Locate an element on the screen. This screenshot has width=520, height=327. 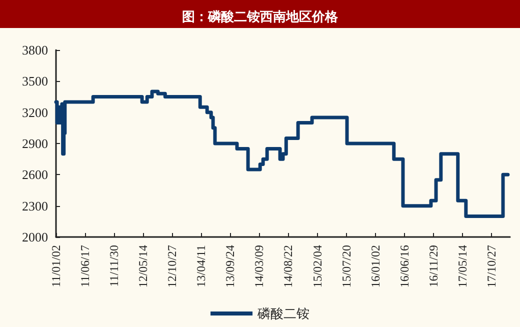
x-tick-label: 16/11/29 is located at coordinates (433, 266).